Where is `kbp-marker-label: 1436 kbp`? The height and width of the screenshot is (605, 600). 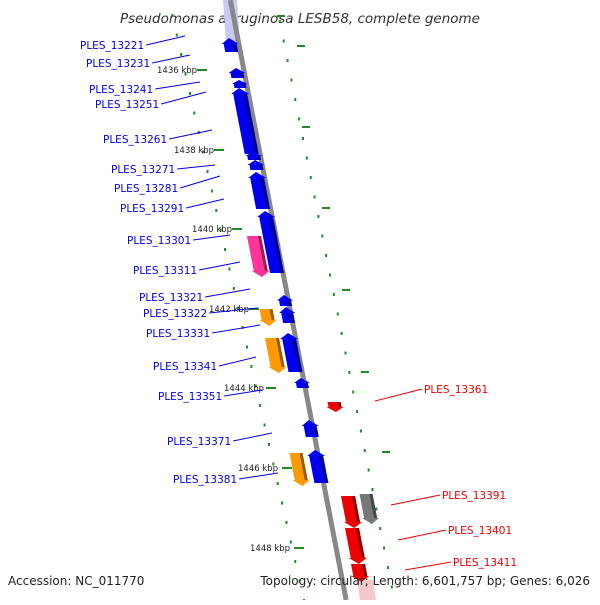 kbp-marker-label: 1436 kbp is located at coordinates (177, 71).